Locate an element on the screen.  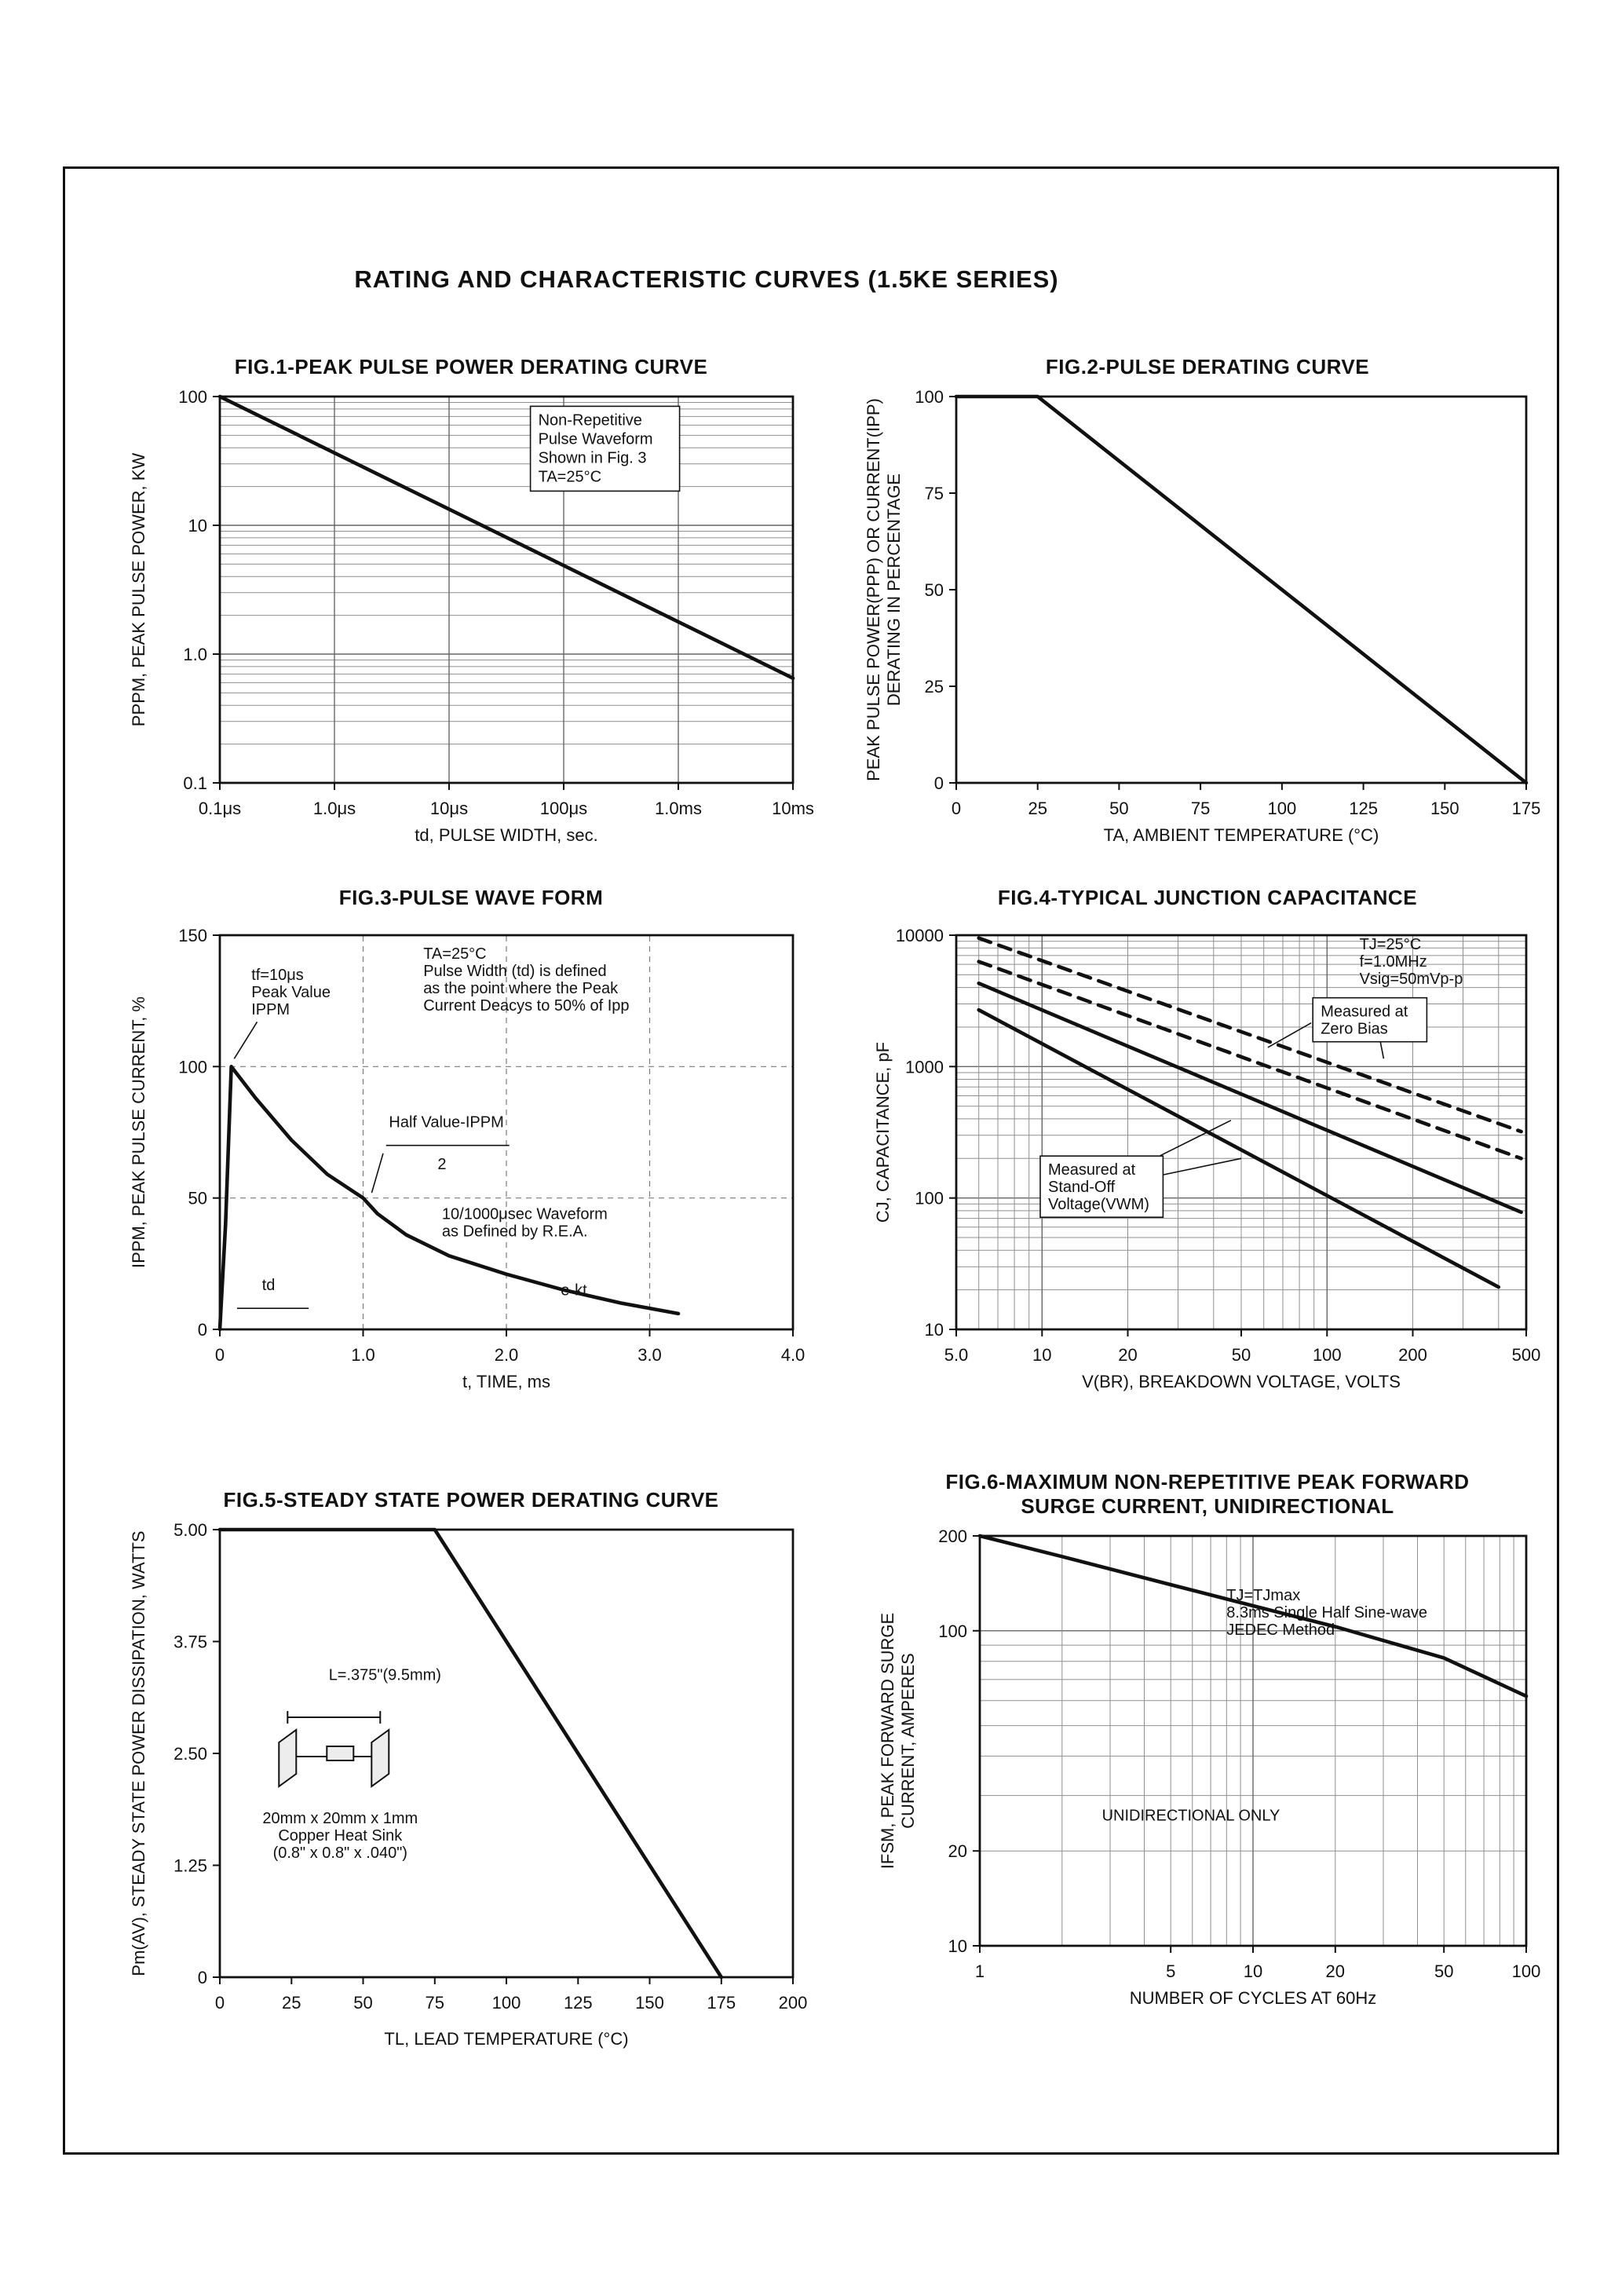
pulse-waveform-series is located at coordinates (449, 1198).